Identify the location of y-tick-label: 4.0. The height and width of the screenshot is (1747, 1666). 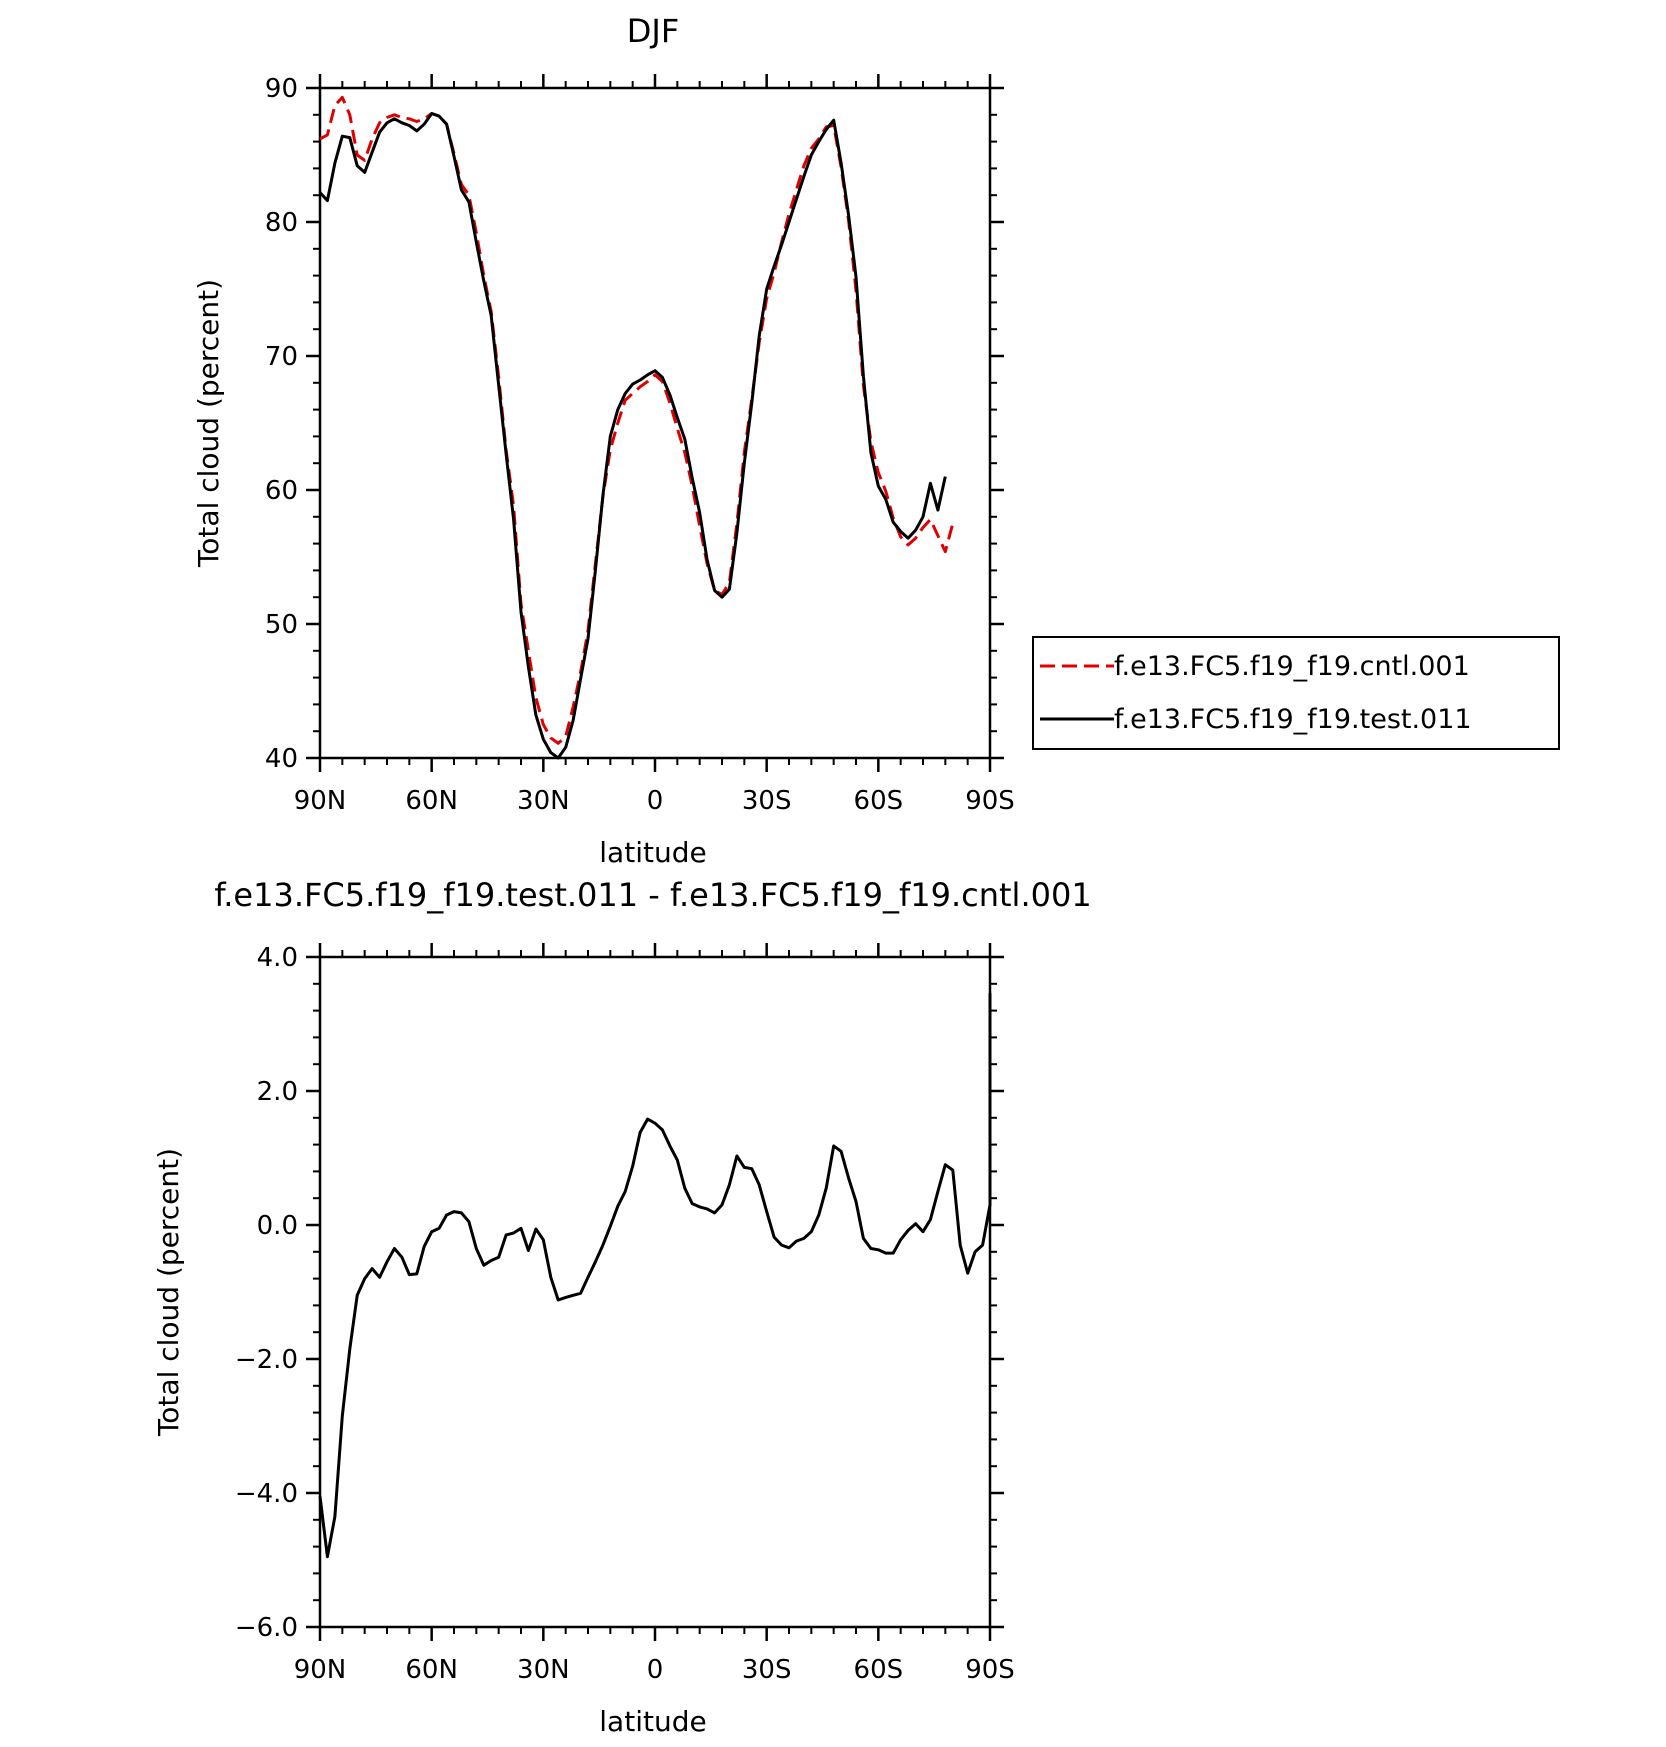
(277, 958).